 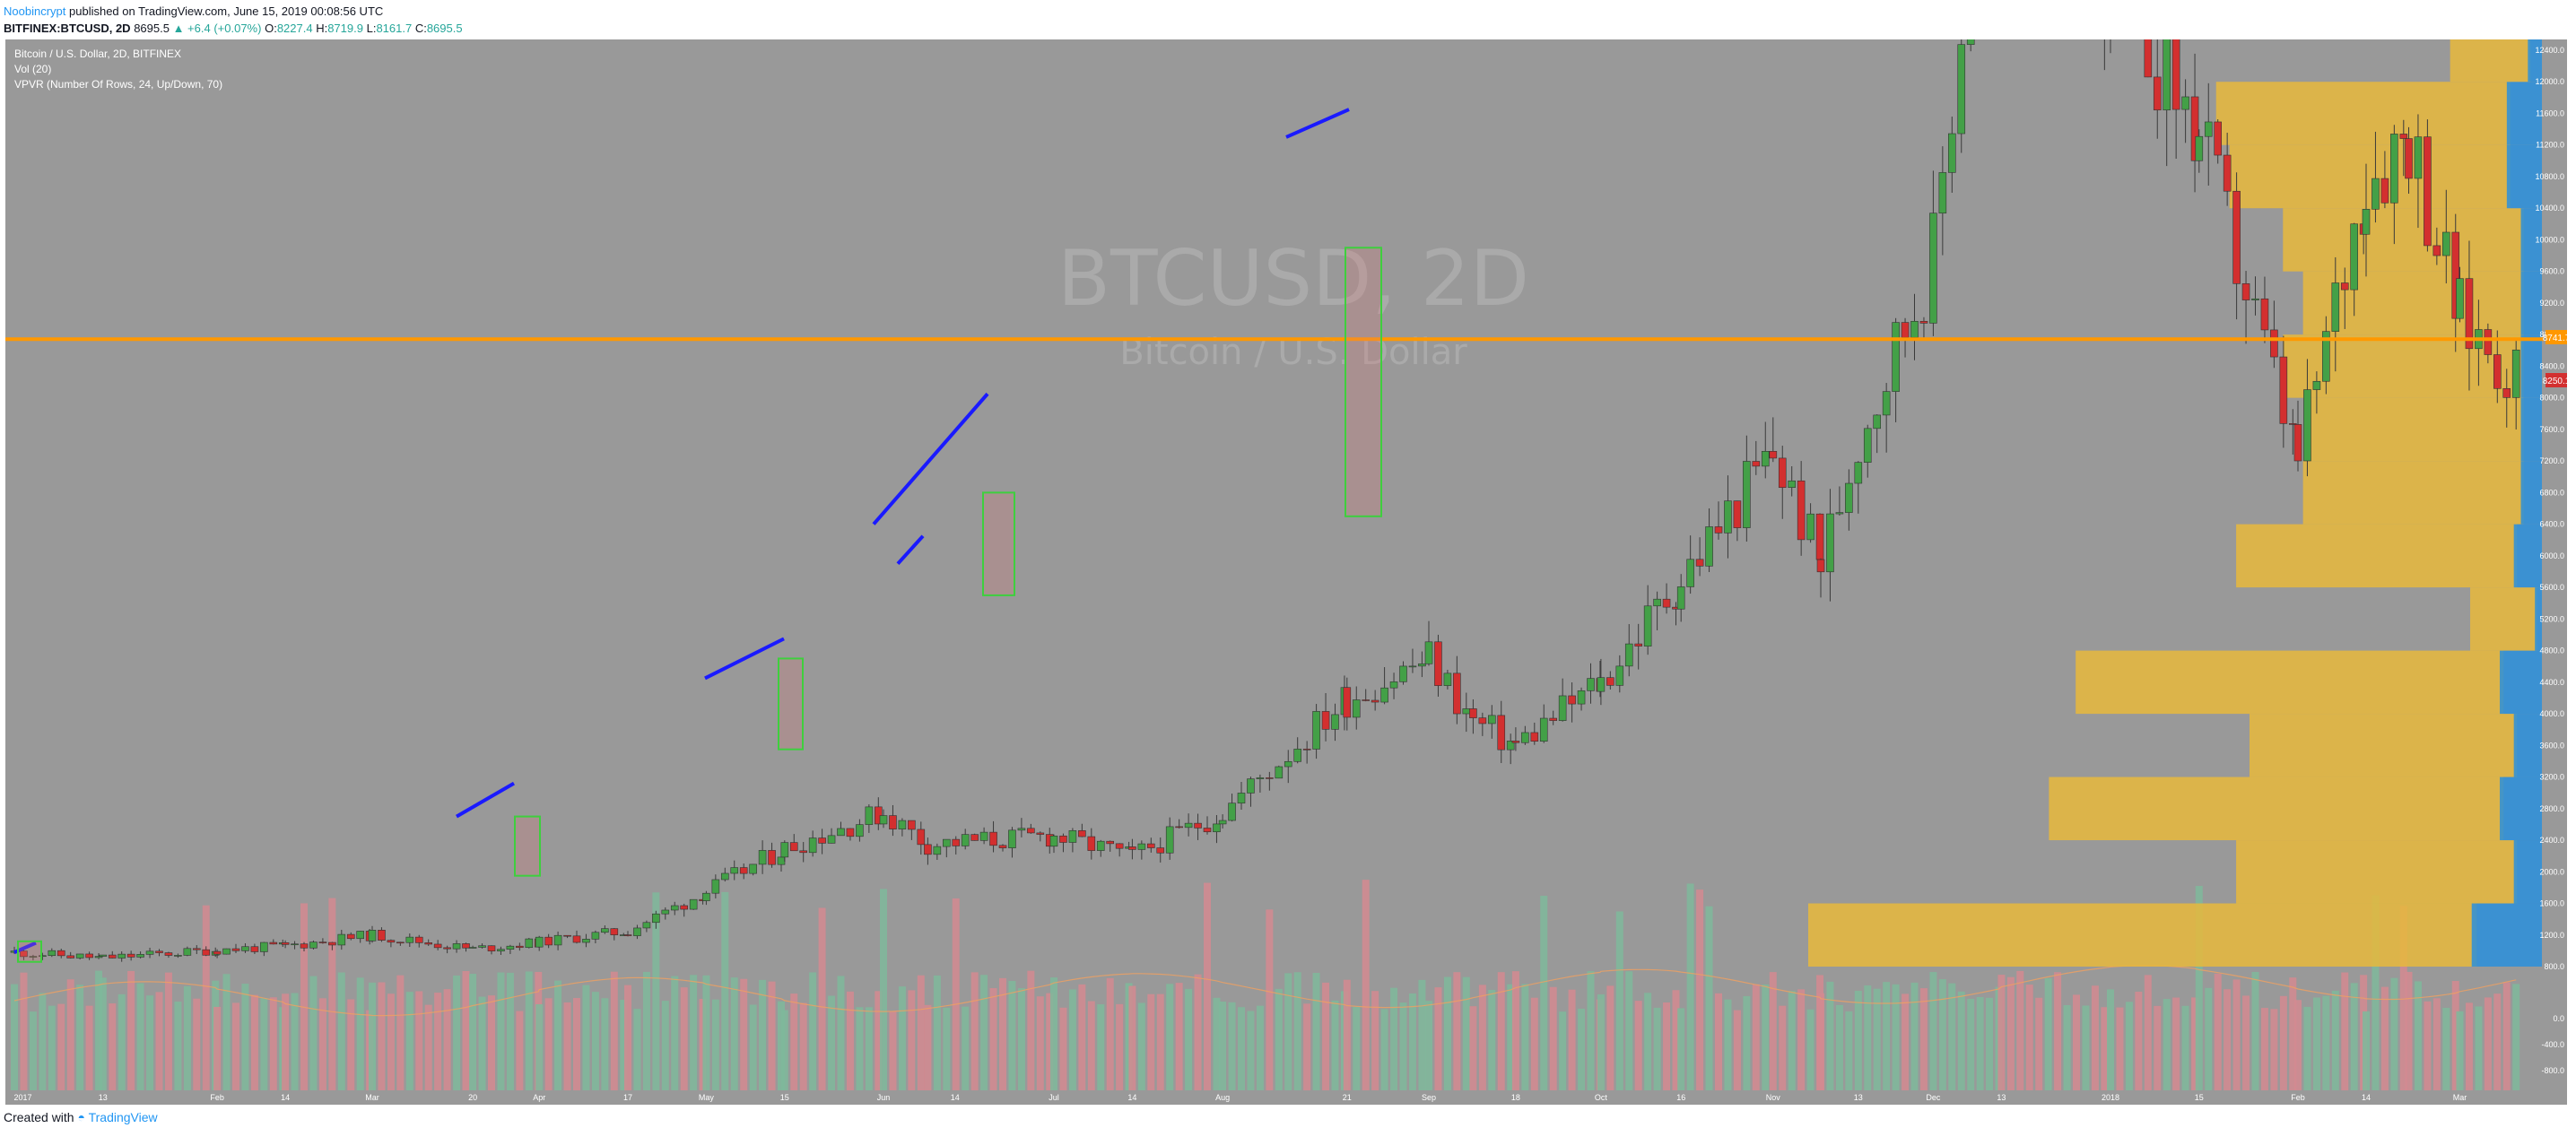 What do you see at coordinates (35, 11) in the screenshot?
I see `author-link: Noobincrypt` at bounding box center [35, 11].